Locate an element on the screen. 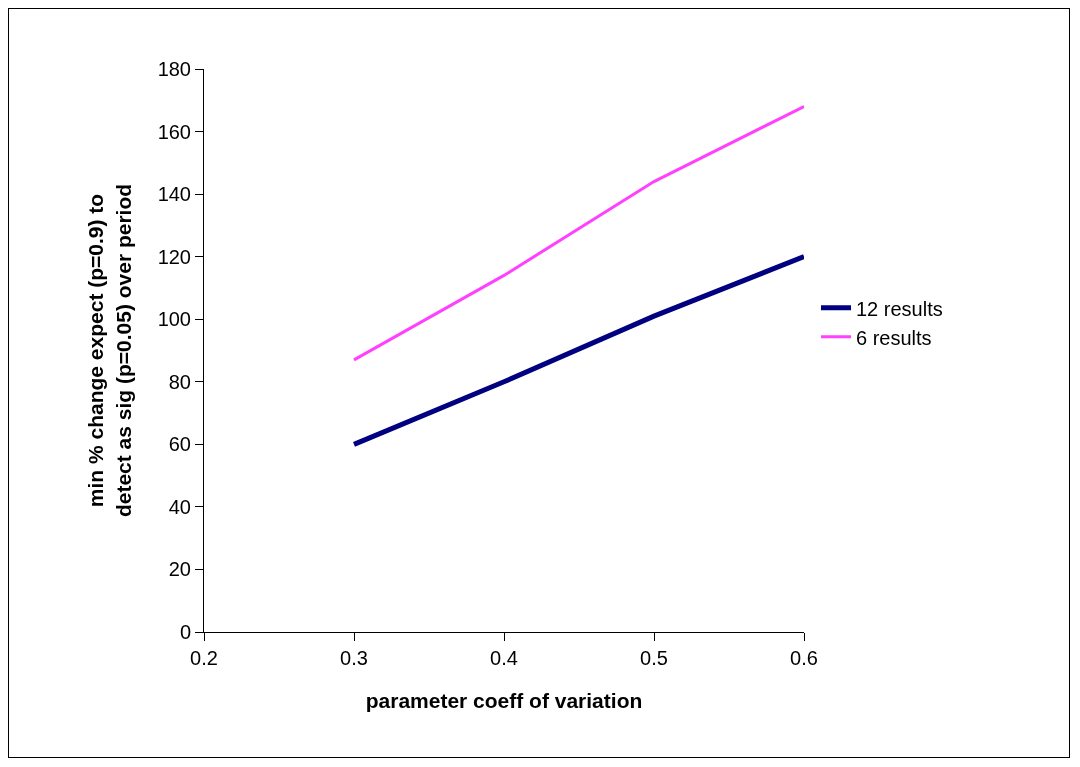 The width and height of the screenshot is (1080, 767). x-tick-label: 0.4 is located at coordinates (504, 658).